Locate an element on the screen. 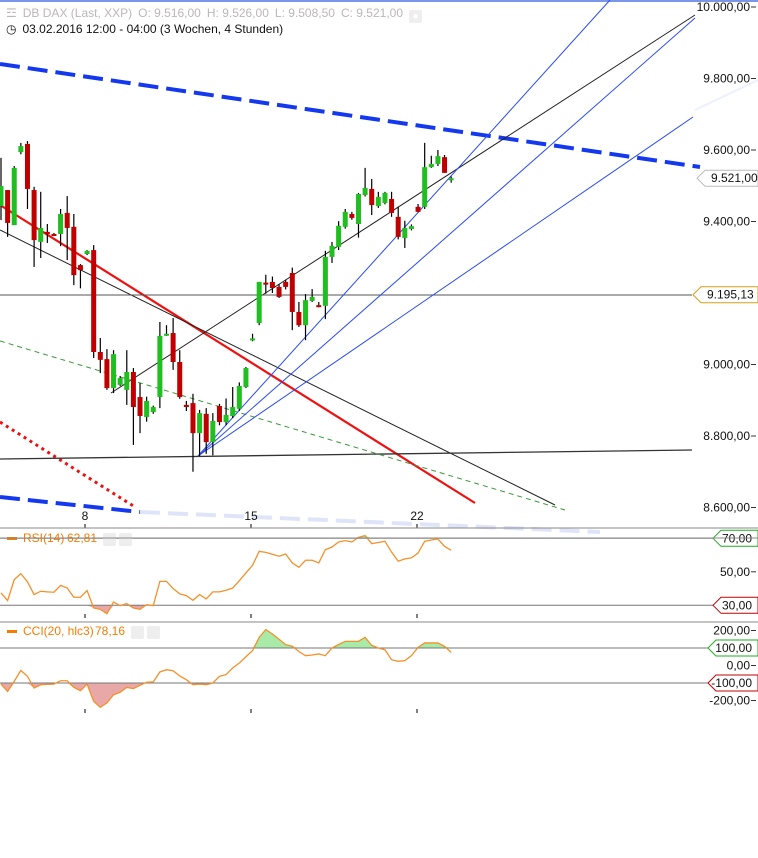 The height and width of the screenshot is (858, 758). x-tick-label: 22 is located at coordinates (417, 516).